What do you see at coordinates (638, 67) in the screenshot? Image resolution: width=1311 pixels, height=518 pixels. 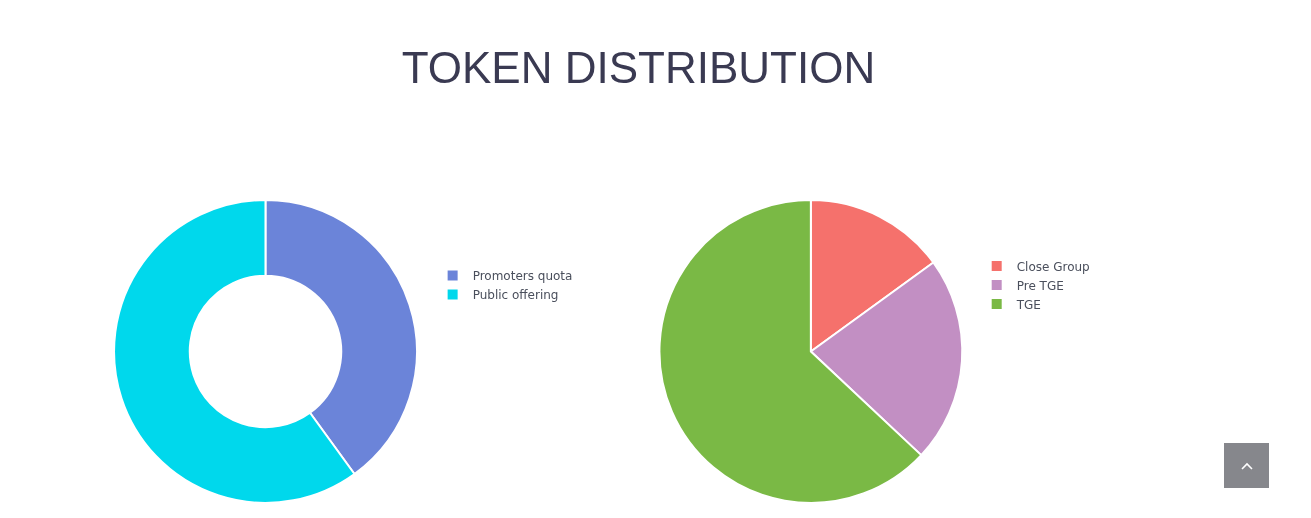 I see `chart-title: TOKEN DISTRIBUTION` at bounding box center [638, 67].